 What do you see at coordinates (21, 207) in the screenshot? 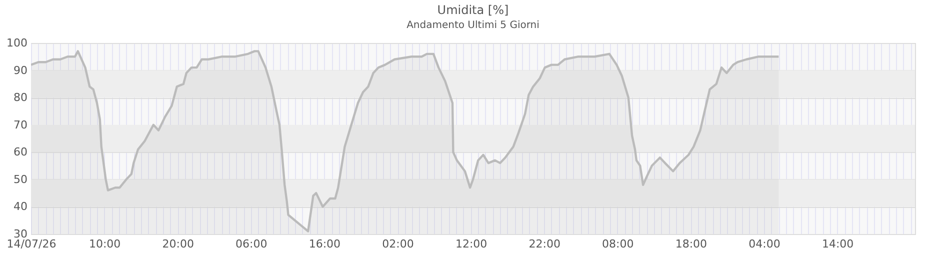
I see `y-tick-label: 40` at bounding box center [21, 207].